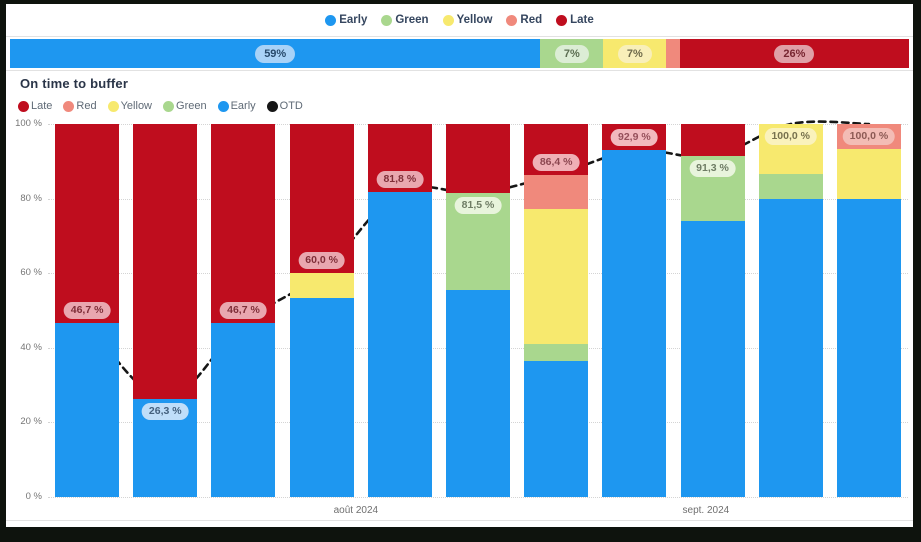 Image resolution: width=921 pixels, height=542 pixels. I want to click on chart-legend-item-red: Red, so click(80, 106).